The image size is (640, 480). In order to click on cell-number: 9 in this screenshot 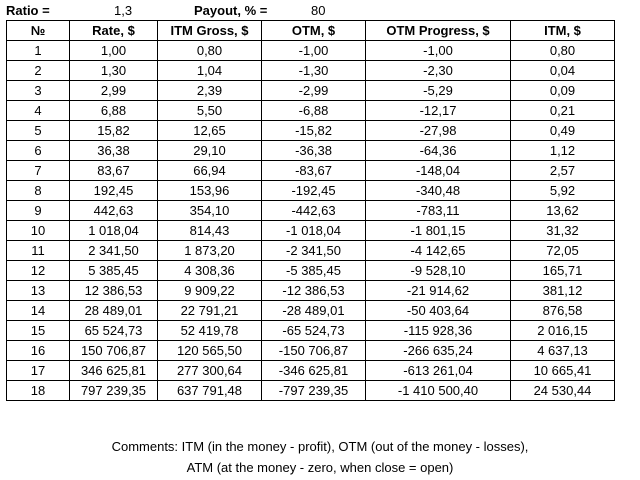, I will do `click(38, 210)`.